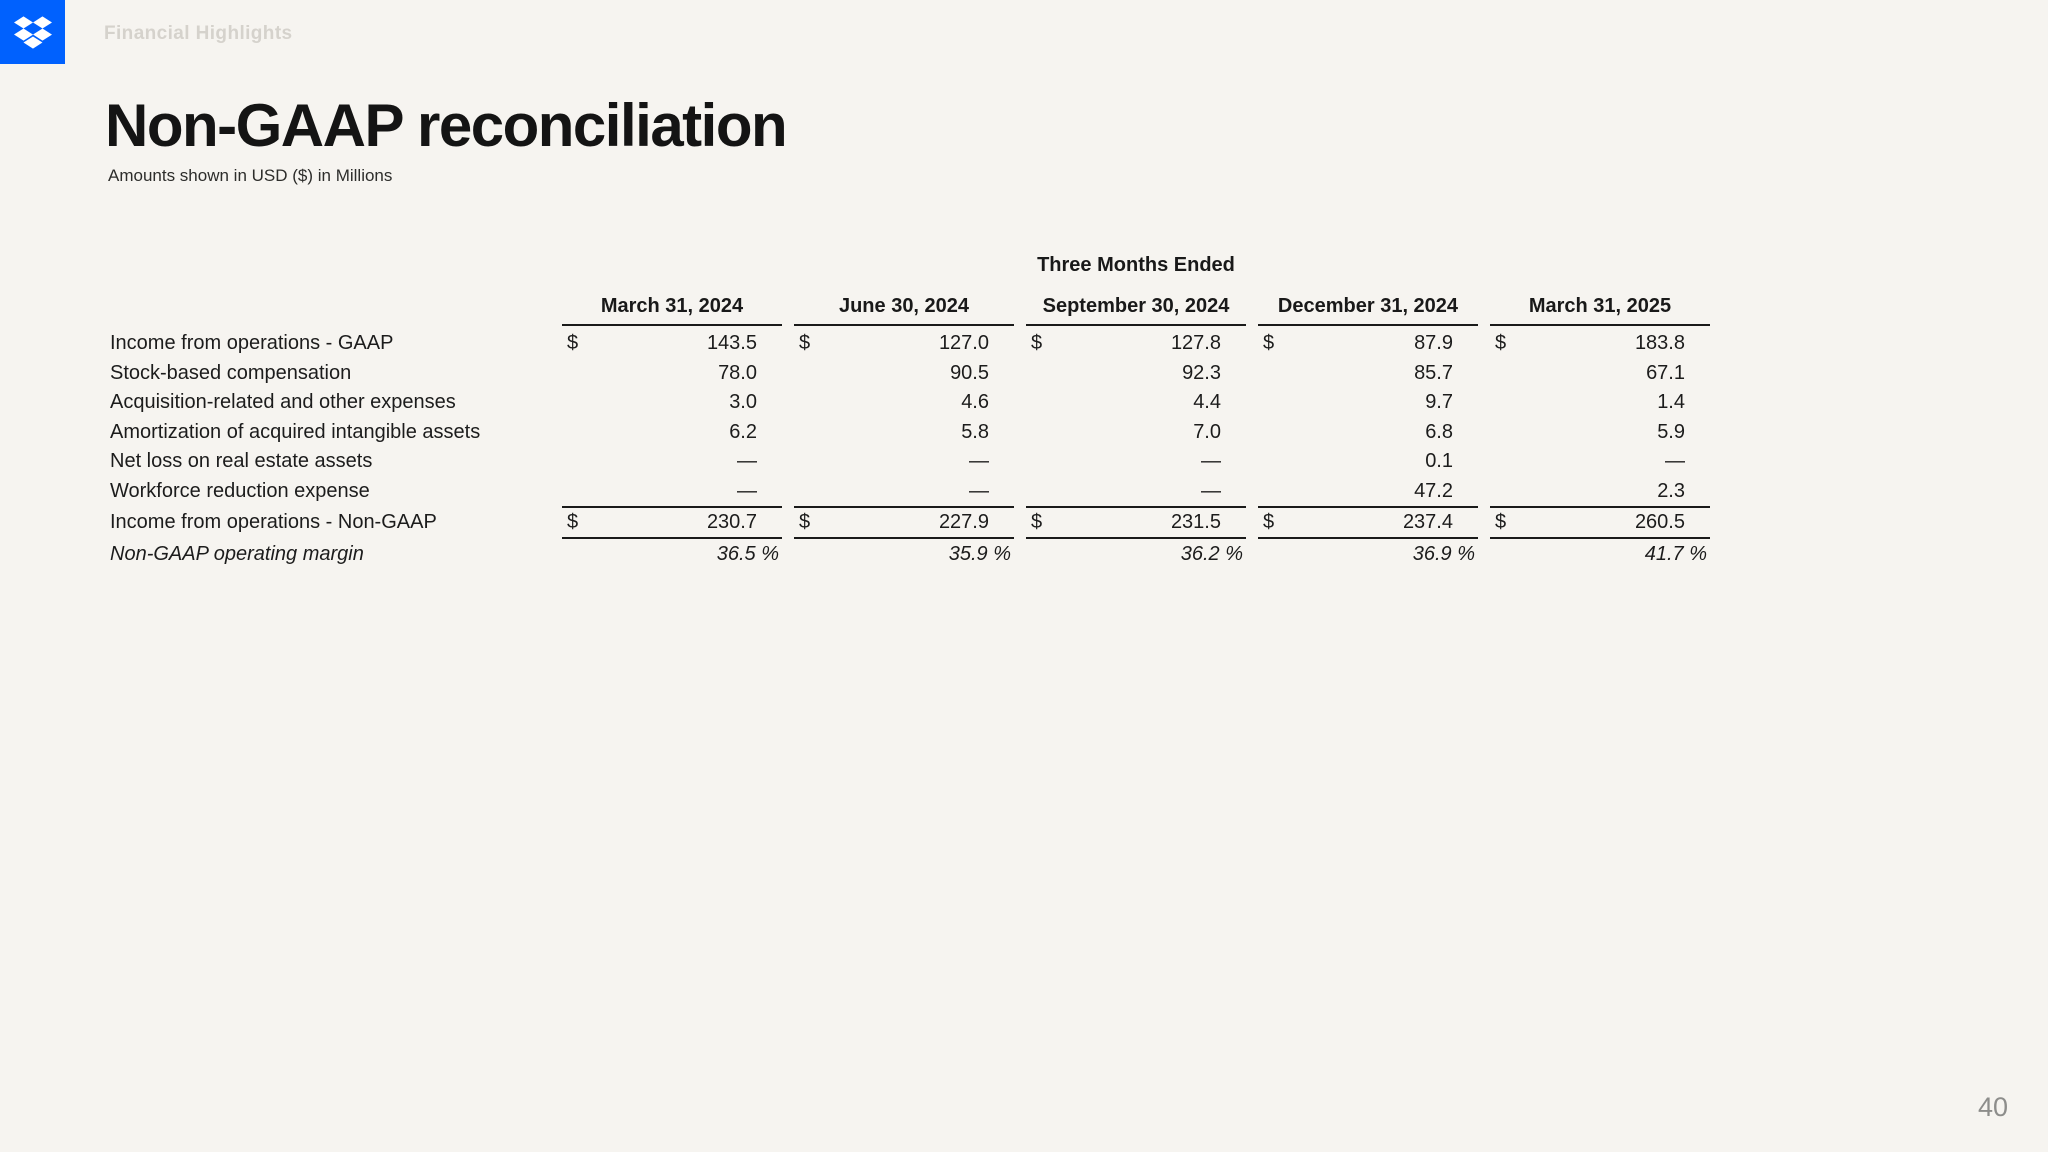  Describe the element at coordinates (446, 125) in the screenshot. I see `page-title: Non-GAAP reconciliation` at that location.